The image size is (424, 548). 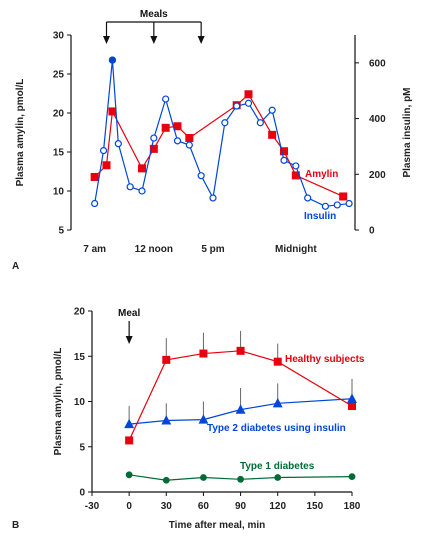 I want to click on panel-b-x-axis-label: Time after meal, min, so click(x=217, y=525).